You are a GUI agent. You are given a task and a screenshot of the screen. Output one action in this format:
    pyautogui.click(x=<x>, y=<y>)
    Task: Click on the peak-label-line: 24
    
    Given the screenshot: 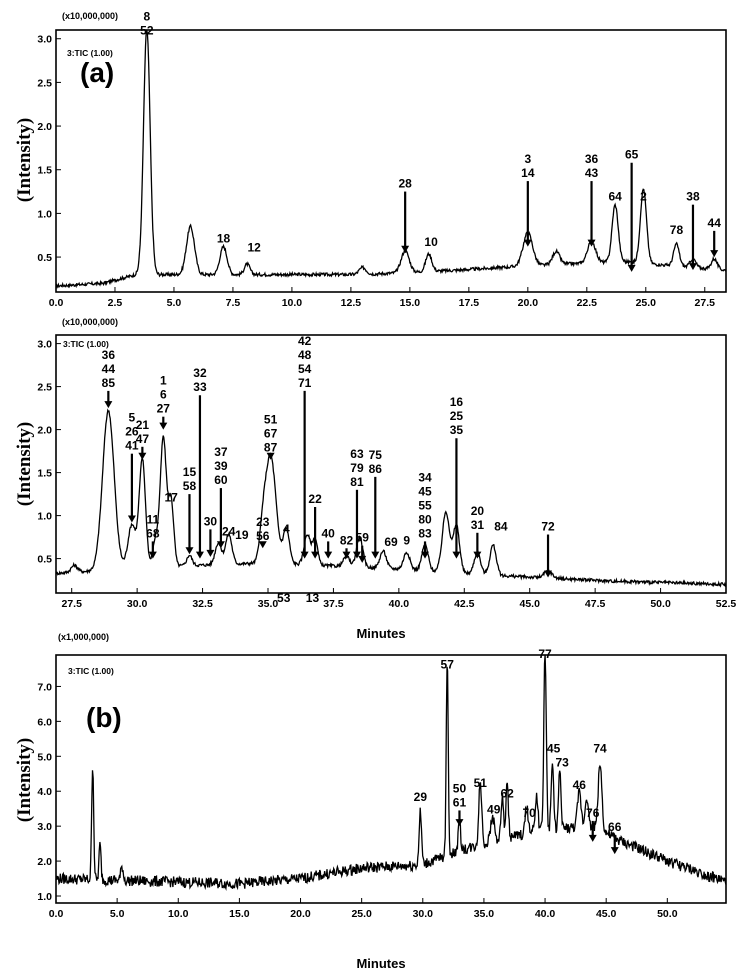 What is the action you would take?
    pyautogui.click(x=229, y=532)
    